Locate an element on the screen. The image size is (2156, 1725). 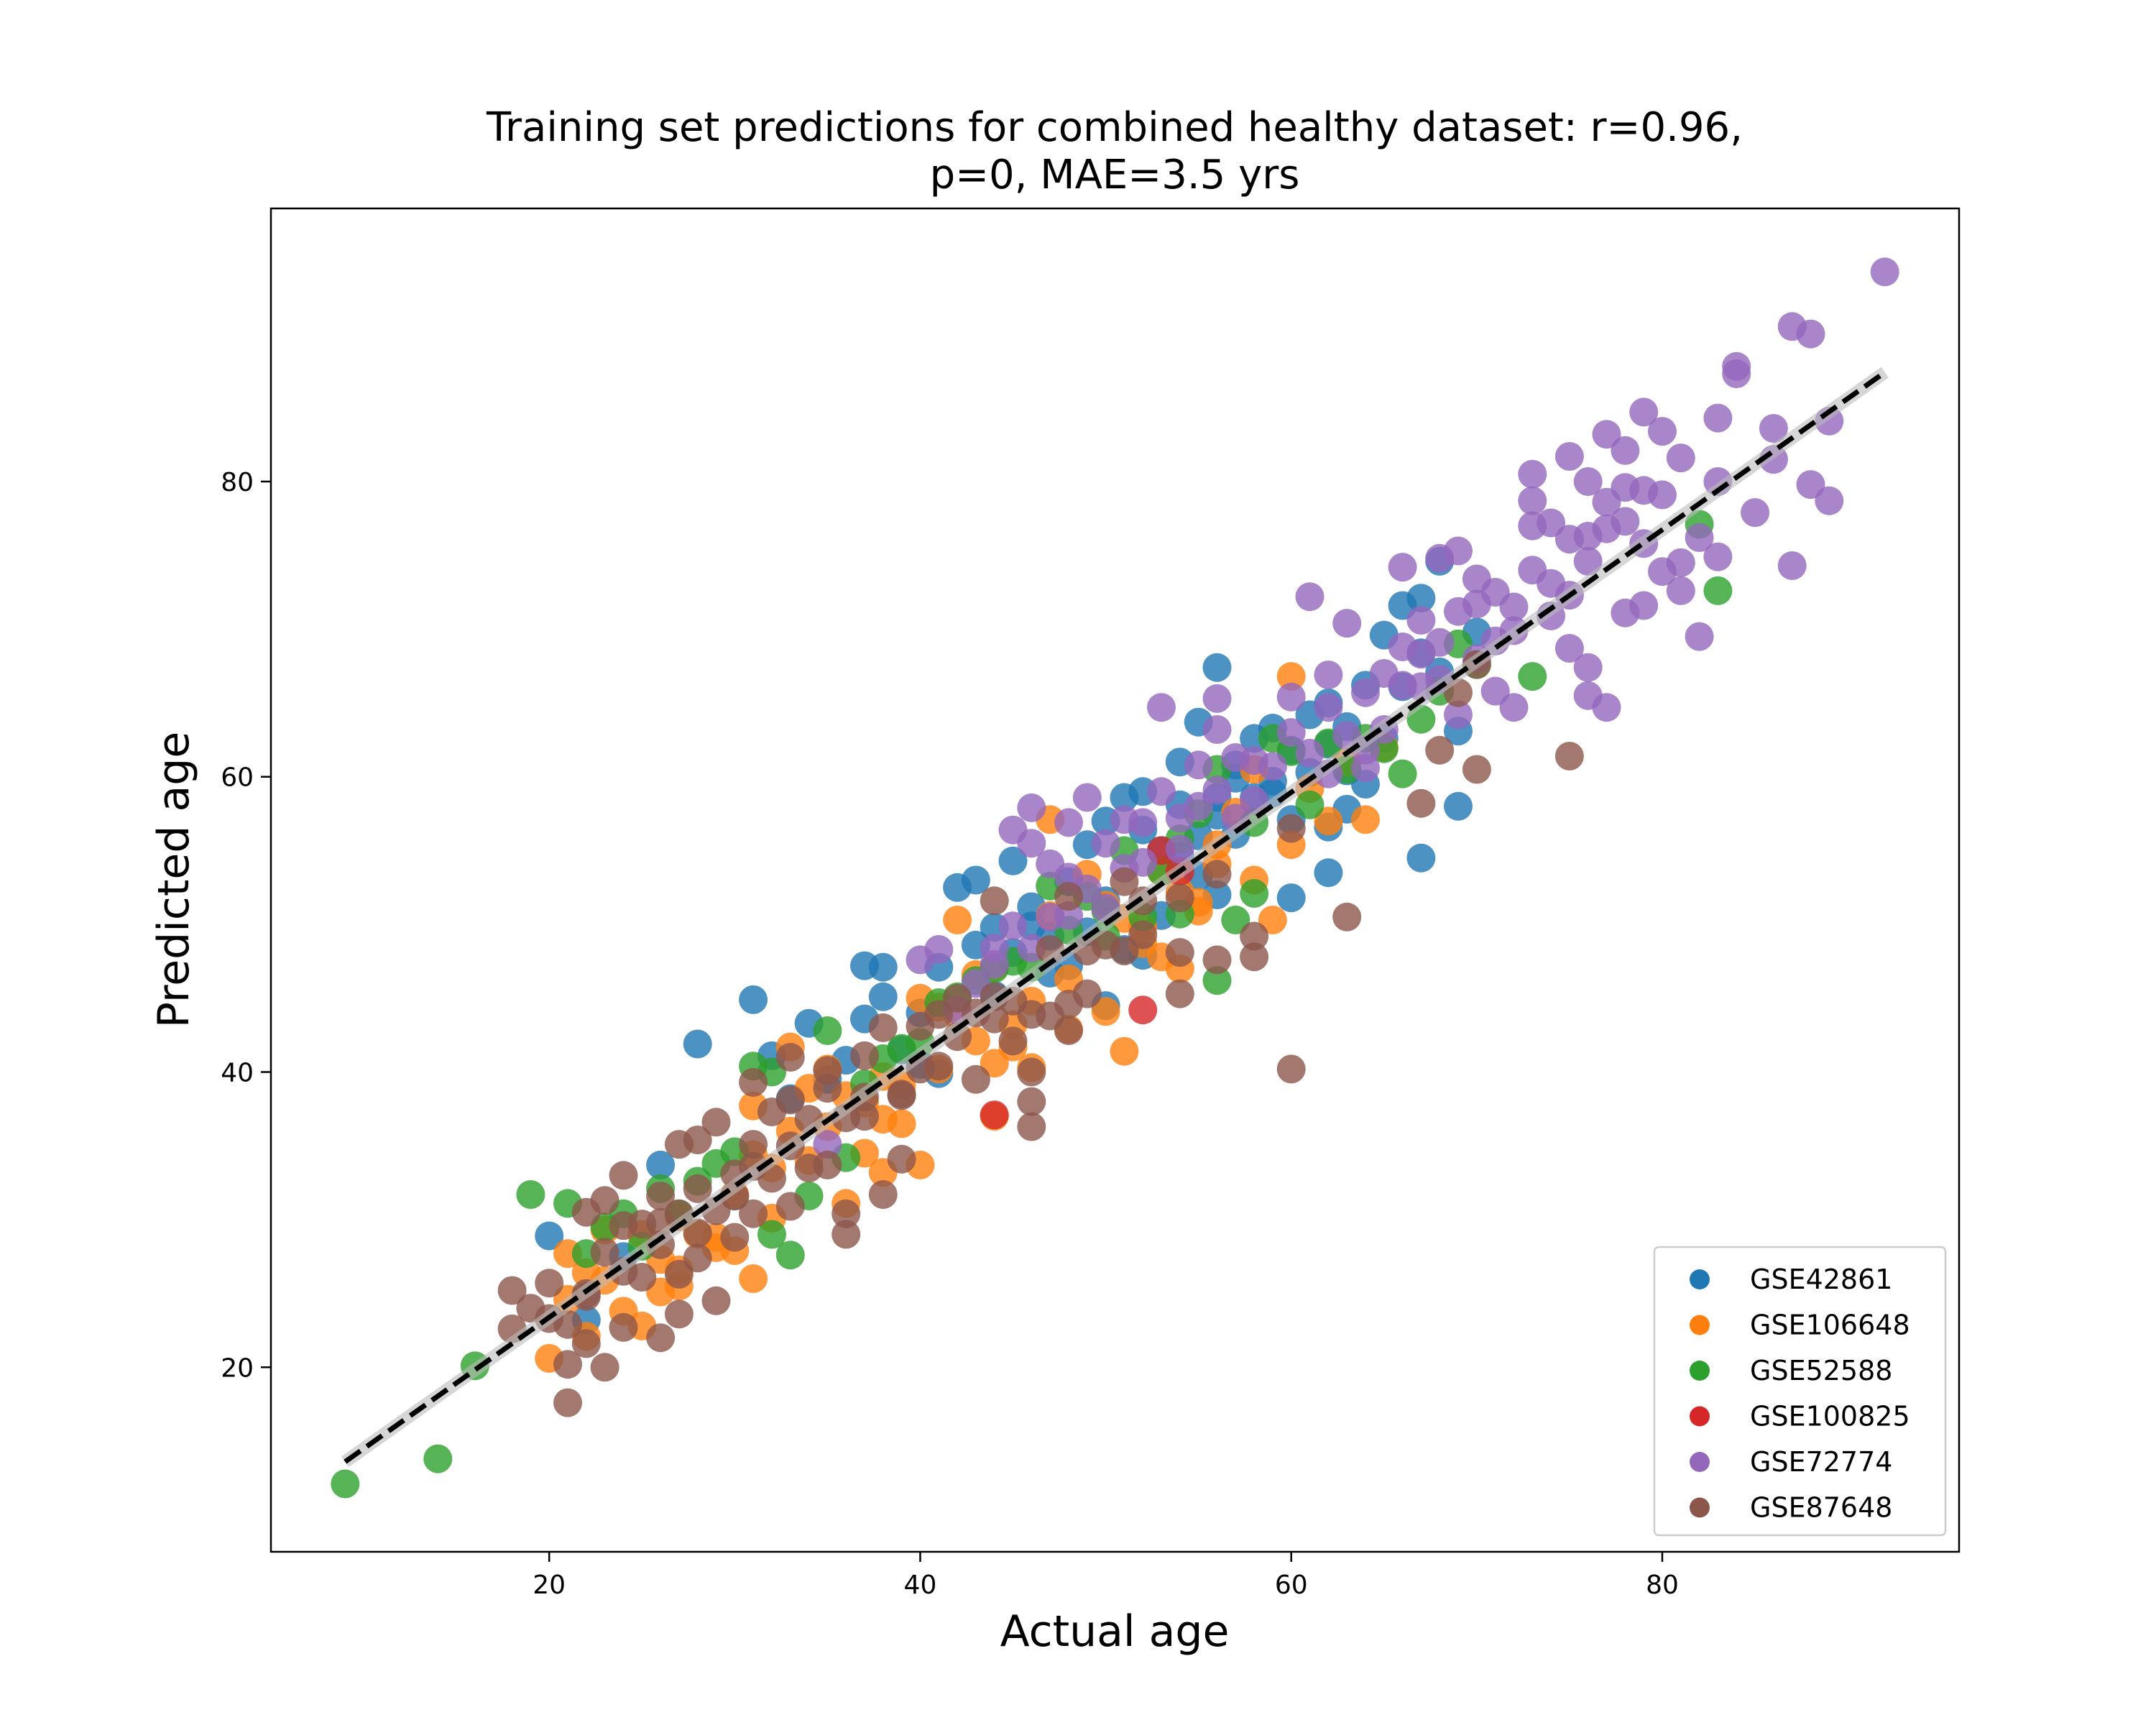
x-tick-label: 60 is located at coordinates (1291, 1585).